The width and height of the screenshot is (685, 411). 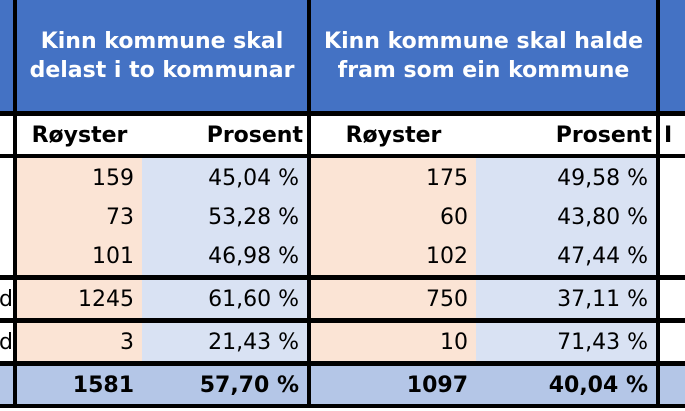 I want to click on table-row-2-votes2: 60, so click(x=454, y=217).